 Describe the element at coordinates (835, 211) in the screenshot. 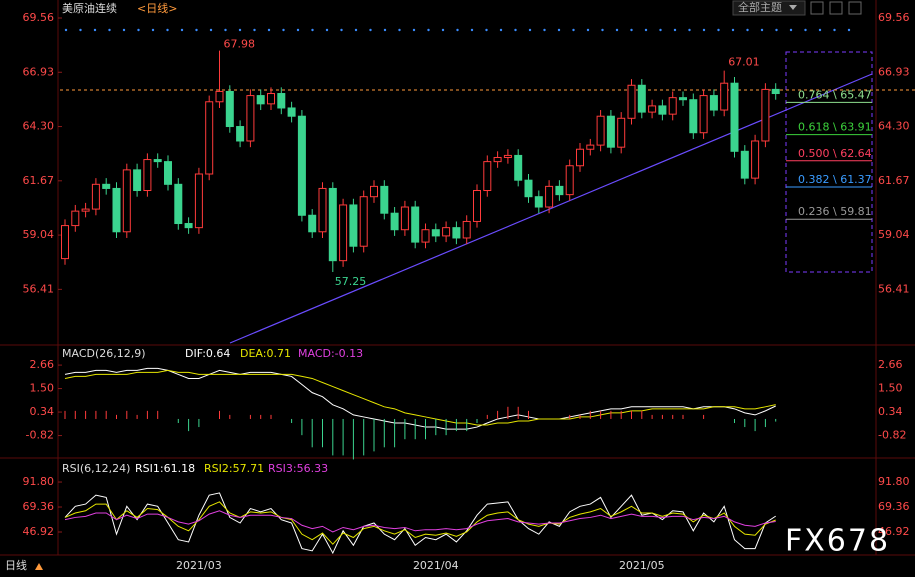

I see `fib-label: 0.236 \ 59.81` at that location.